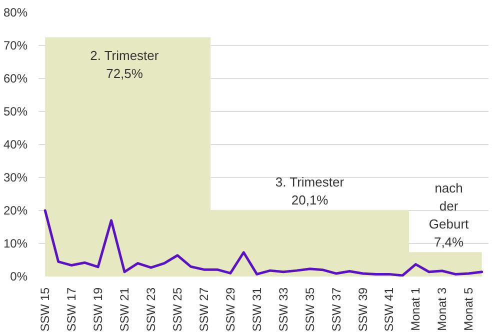  I want to click on x-tick-label: SSW 39, so click(363, 309).